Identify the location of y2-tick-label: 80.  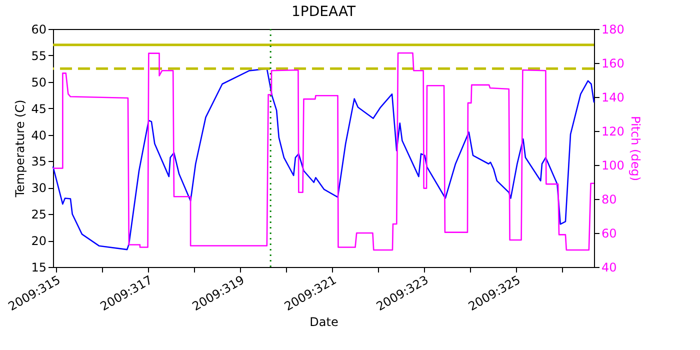
(609, 199).